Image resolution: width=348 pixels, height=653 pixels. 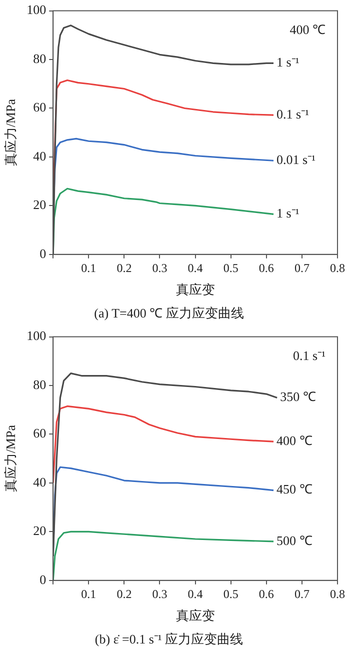 What do you see at coordinates (308, 30) in the screenshot?
I see `annotation: 400 ℃` at bounding box center [308, 30].